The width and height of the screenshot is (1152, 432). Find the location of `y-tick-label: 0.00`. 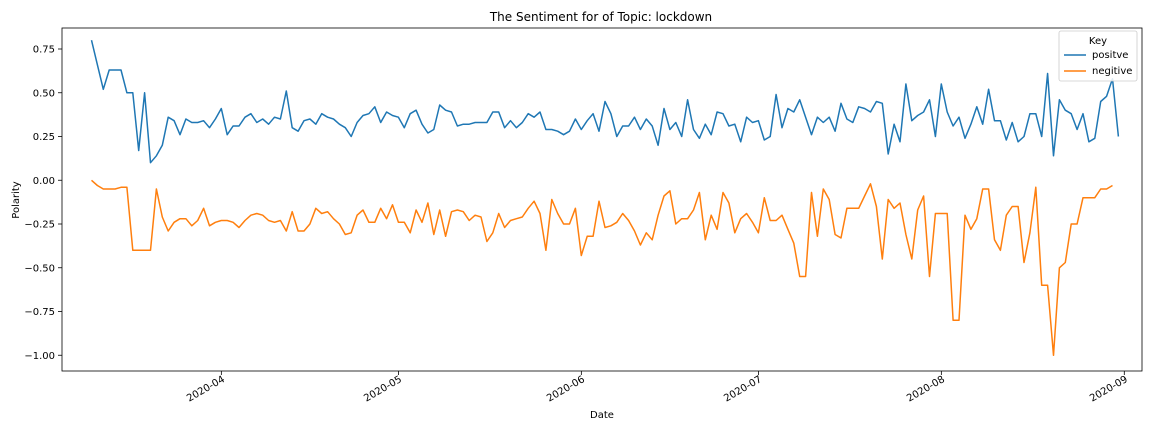

y-tick-label: 0.00 is located at coordinates (44, 181).